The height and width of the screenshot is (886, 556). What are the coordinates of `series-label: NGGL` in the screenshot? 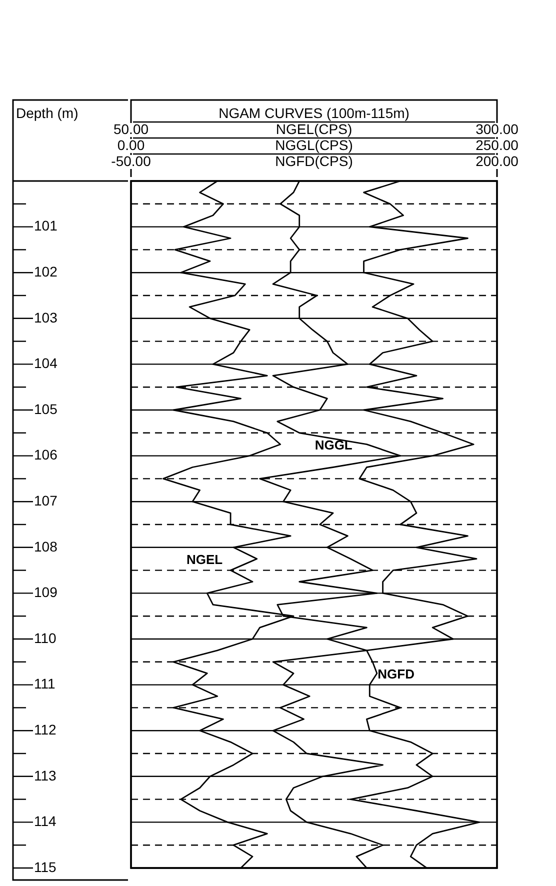 It's located at (333, 444).